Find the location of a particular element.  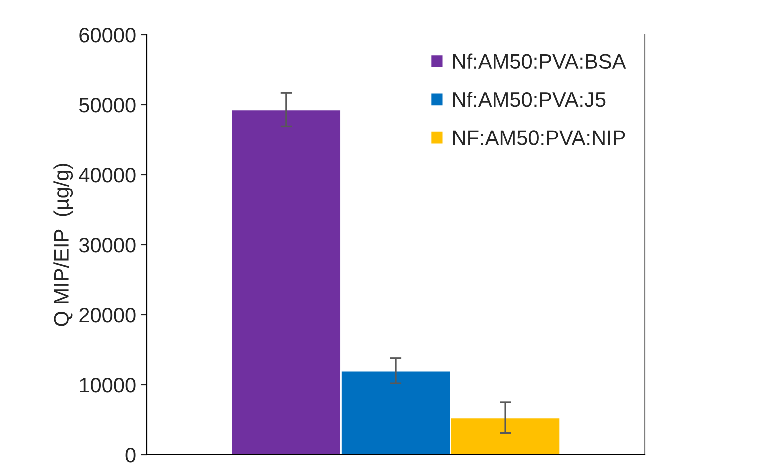

y-tick-label: 60000 is located at coordinates (108, 35).